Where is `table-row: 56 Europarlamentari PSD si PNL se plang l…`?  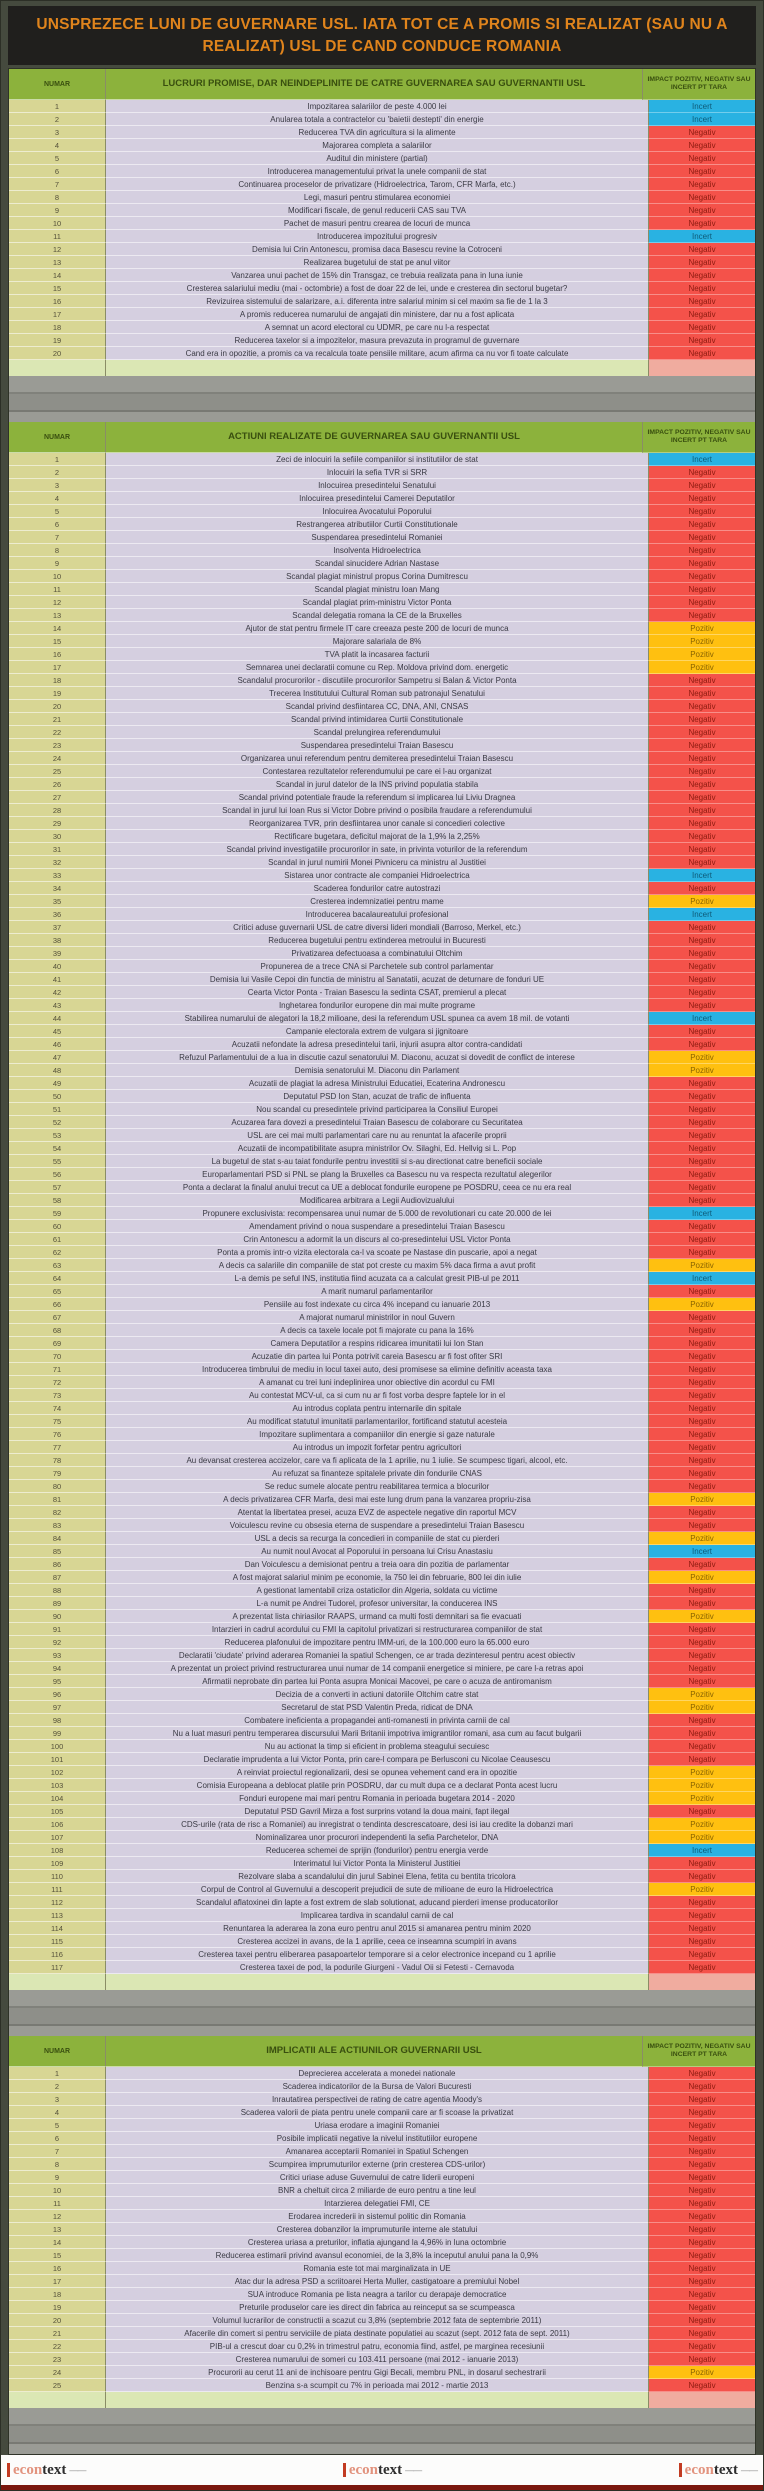 table-row: 56 Europarlamentari PSD si PNL se plang l… is located at coordinates (382, 1175).